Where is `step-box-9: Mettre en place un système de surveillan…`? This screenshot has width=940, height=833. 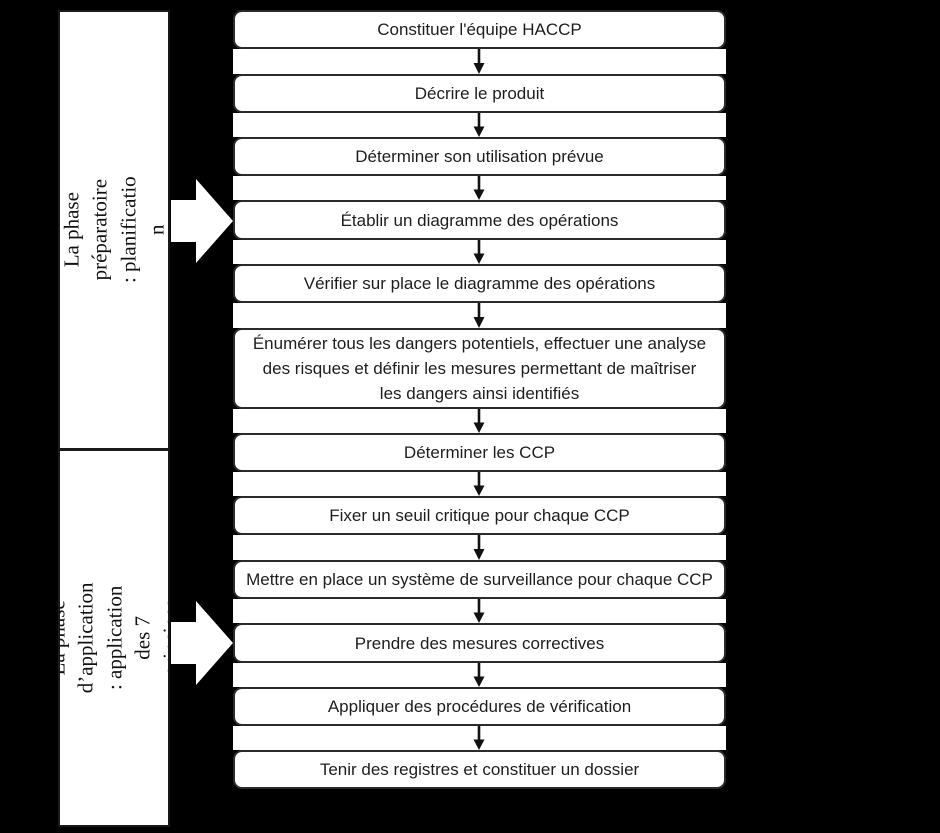 step-box-9: Mettre en place un système de surveillan… is located at coordinates (479, 579).